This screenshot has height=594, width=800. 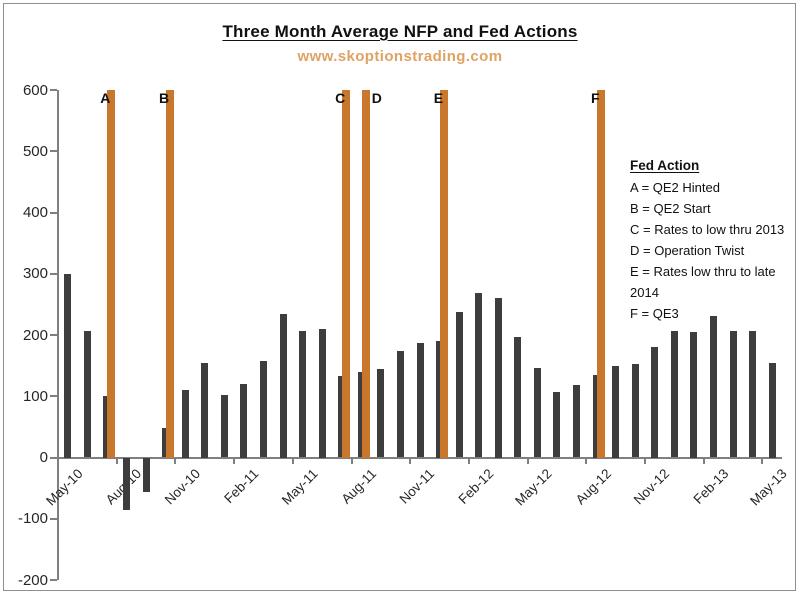 I want to click on legend-title: Fed Action, so click(x=665, y=165).